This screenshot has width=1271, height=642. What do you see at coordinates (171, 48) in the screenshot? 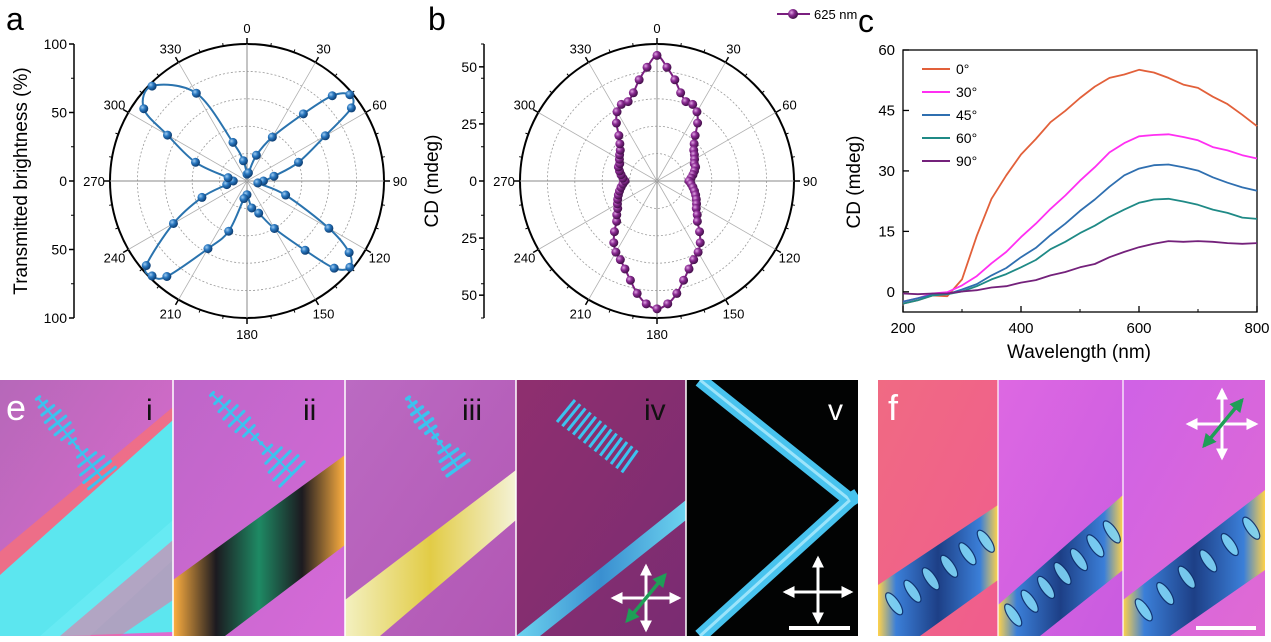
I see `polar-angle-label: 330` at bounding box center [171, 48].